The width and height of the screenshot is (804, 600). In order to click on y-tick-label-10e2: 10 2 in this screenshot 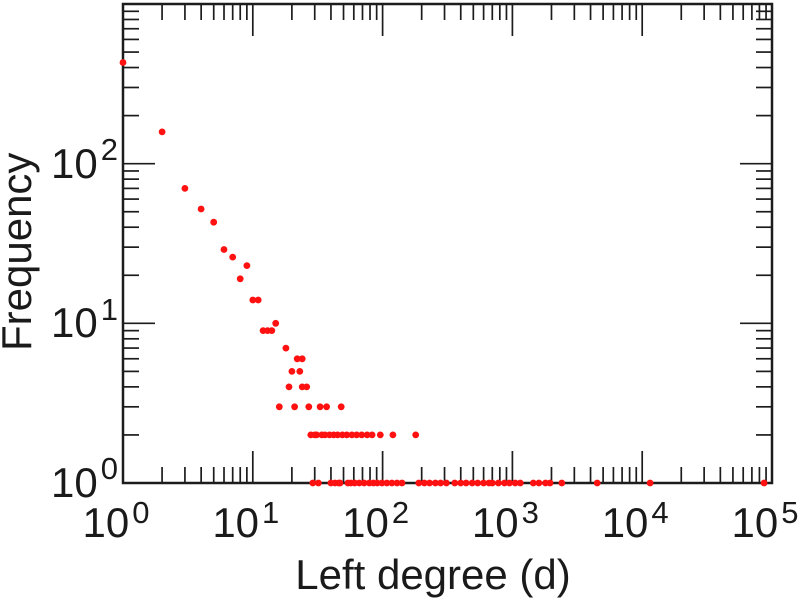, I will do `click(72, 162)`.